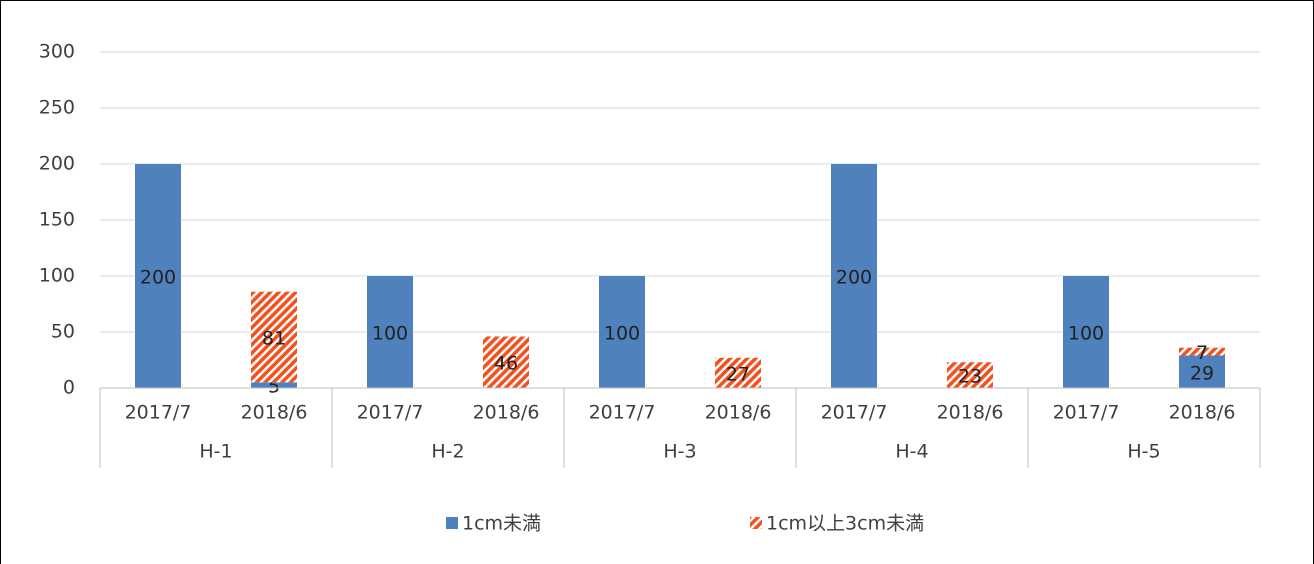  I want to click on data-label: 29, so click(1202, 373).